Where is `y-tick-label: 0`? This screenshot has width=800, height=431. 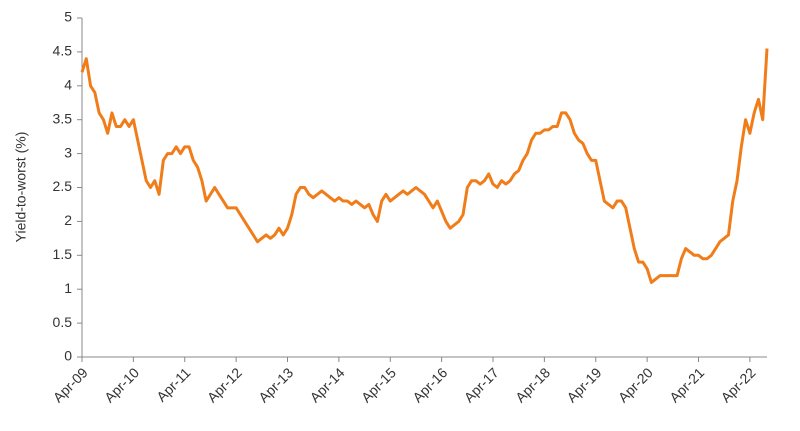 y-tick-label: 0 is located at coordinates (68, 356).